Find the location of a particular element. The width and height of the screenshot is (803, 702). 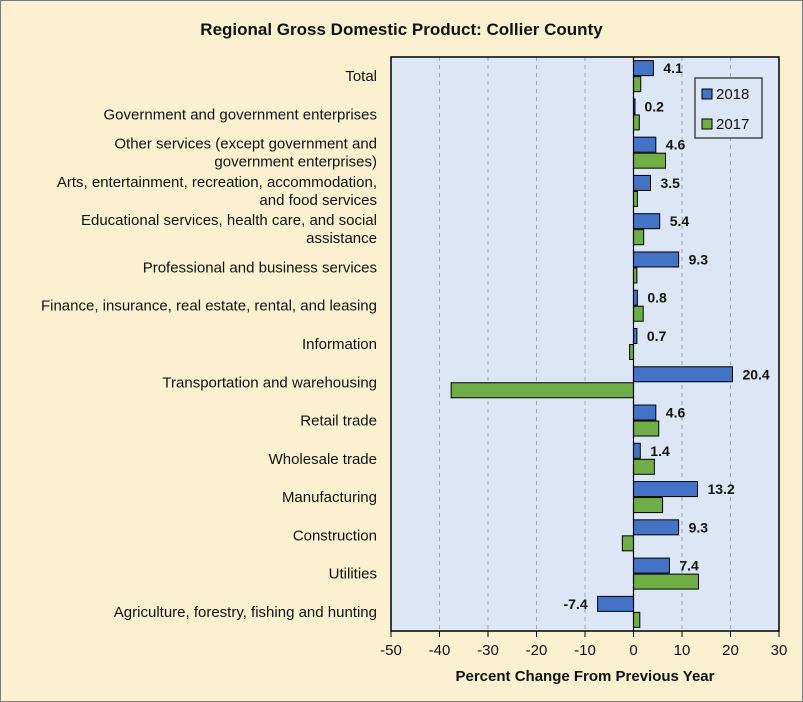

category-label: Manufacturing is located at coordinates (329, 497).